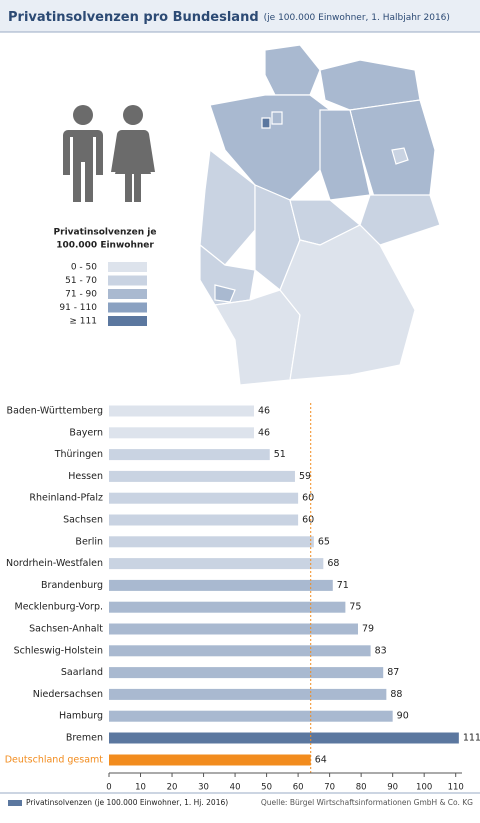  What do you see at coordinates (105, 246) in the screenshot?
I see `map-legend-title: 100.000 Einwohner` at bounding box center [105, 246].